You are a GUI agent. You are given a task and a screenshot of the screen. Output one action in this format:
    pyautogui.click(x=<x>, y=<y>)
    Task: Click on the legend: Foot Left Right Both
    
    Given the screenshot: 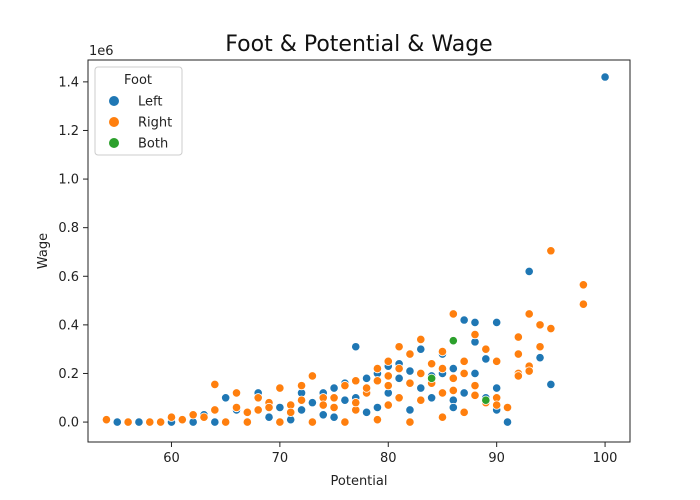 What is the action you would take?
    pyautogui.click(x=138, y=111)
    